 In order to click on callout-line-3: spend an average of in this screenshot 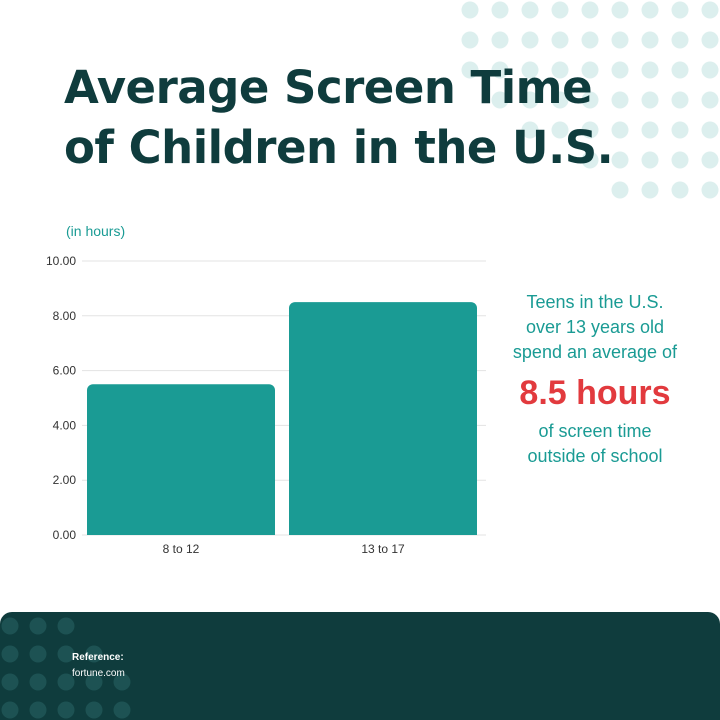, I will do `click(595, 352)`.